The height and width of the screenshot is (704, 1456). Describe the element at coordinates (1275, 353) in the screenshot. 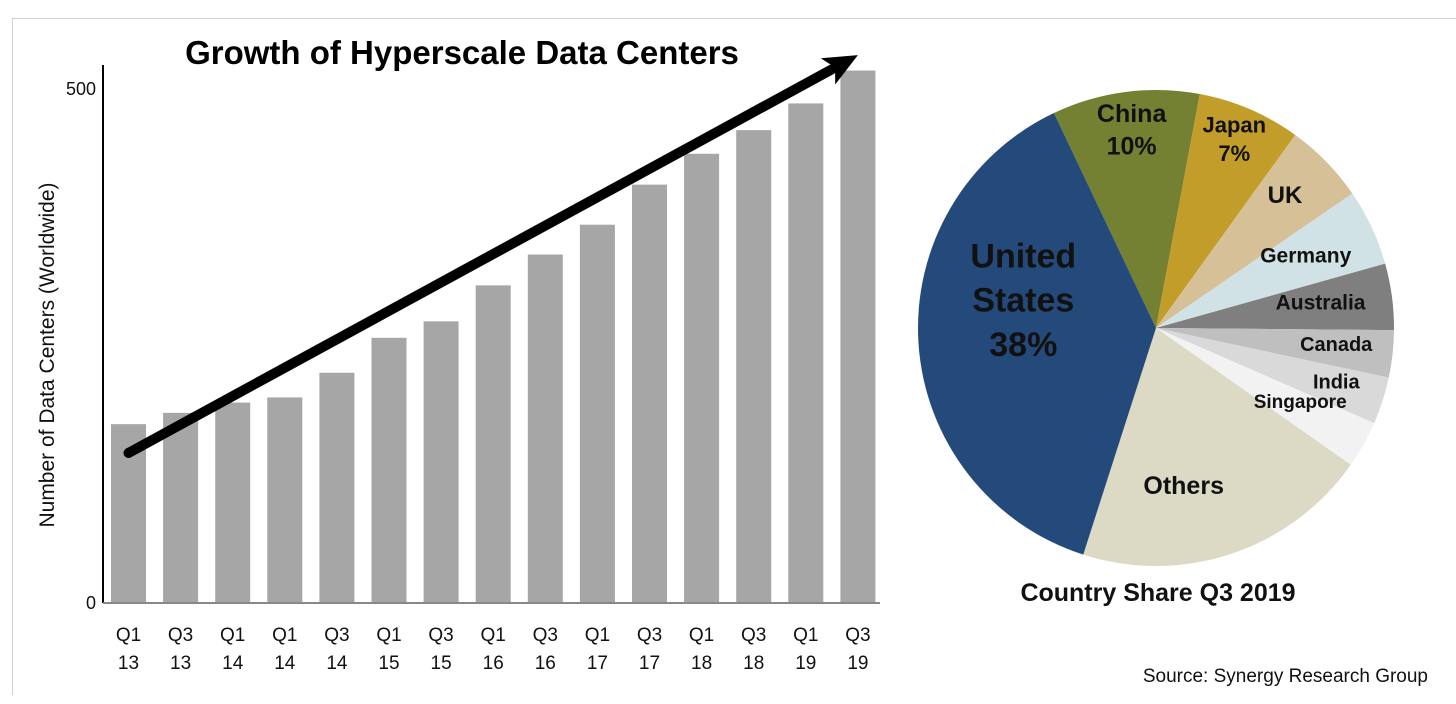

I see `pie-slice-canada` at that location.